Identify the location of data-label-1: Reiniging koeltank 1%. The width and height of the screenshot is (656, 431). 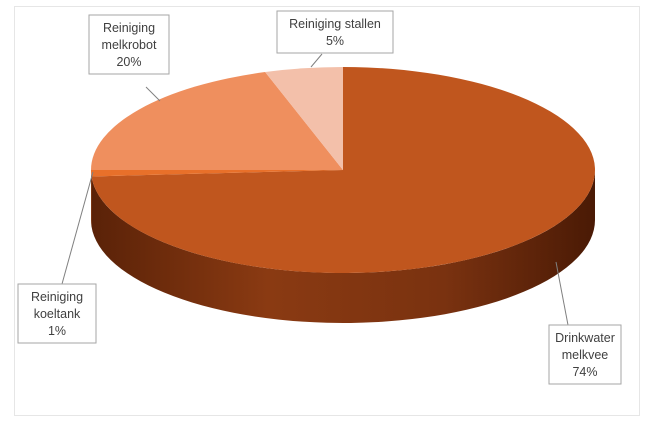
(57, 257).